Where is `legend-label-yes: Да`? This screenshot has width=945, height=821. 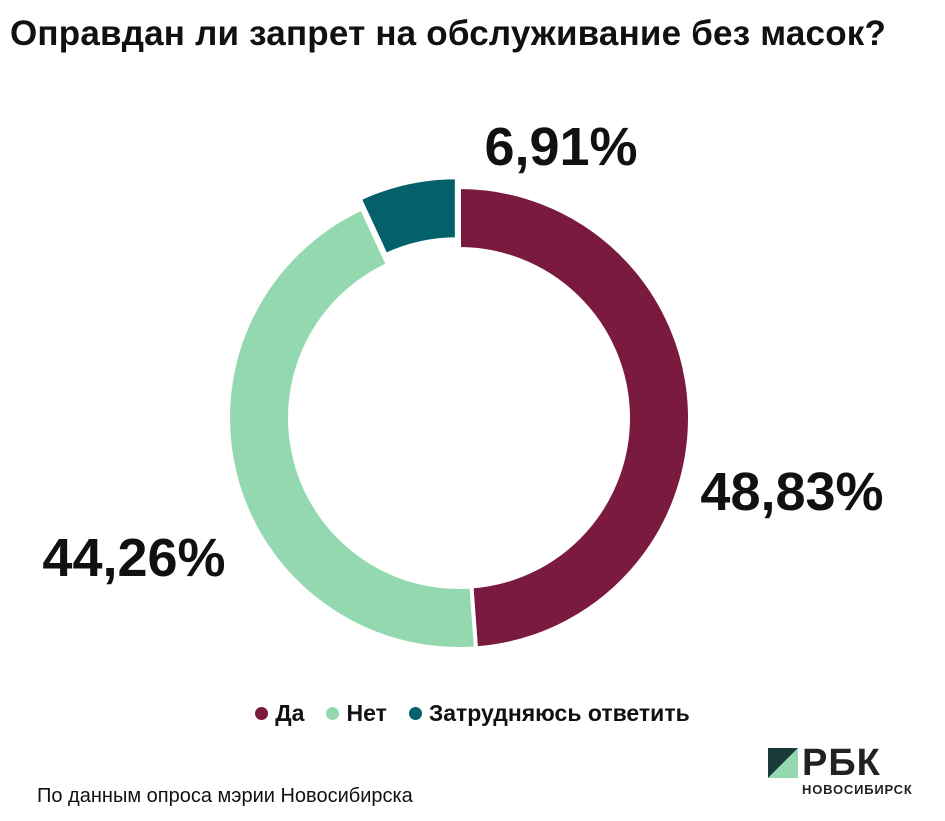
legend-label-yes: Да is located at coordinates (290, 713).